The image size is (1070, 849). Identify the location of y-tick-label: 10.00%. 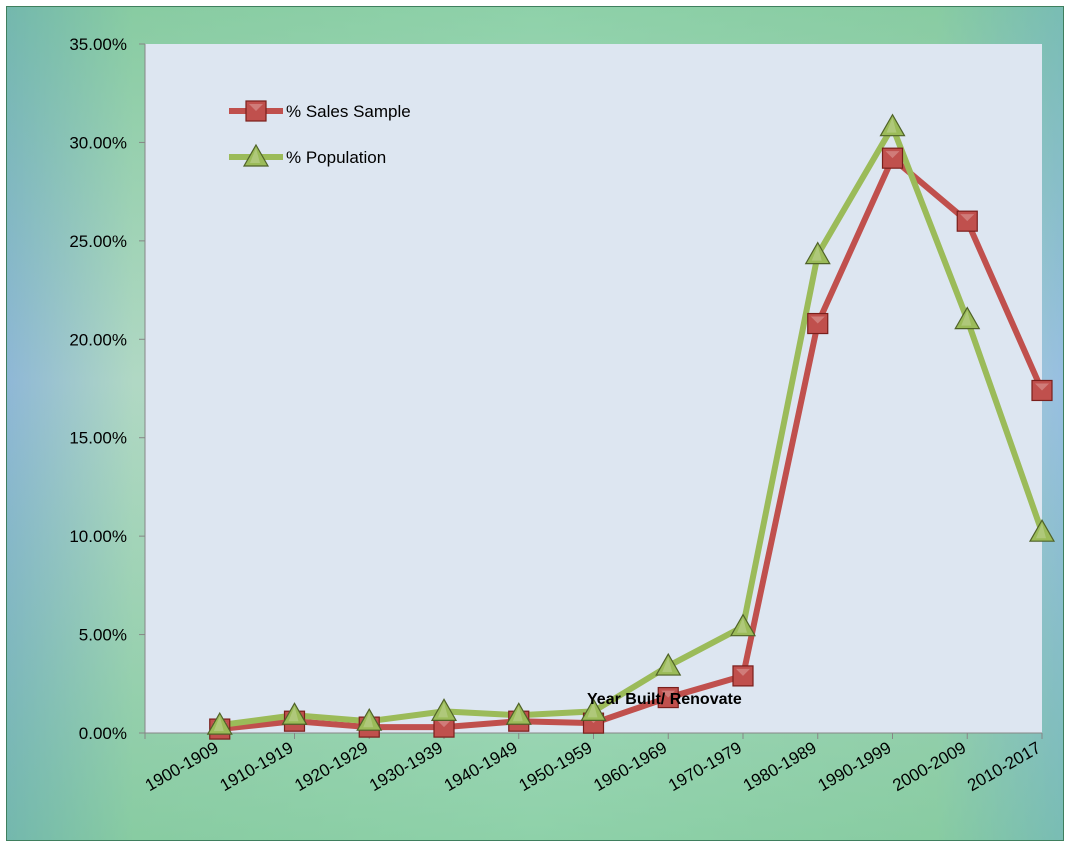
(98, 536).